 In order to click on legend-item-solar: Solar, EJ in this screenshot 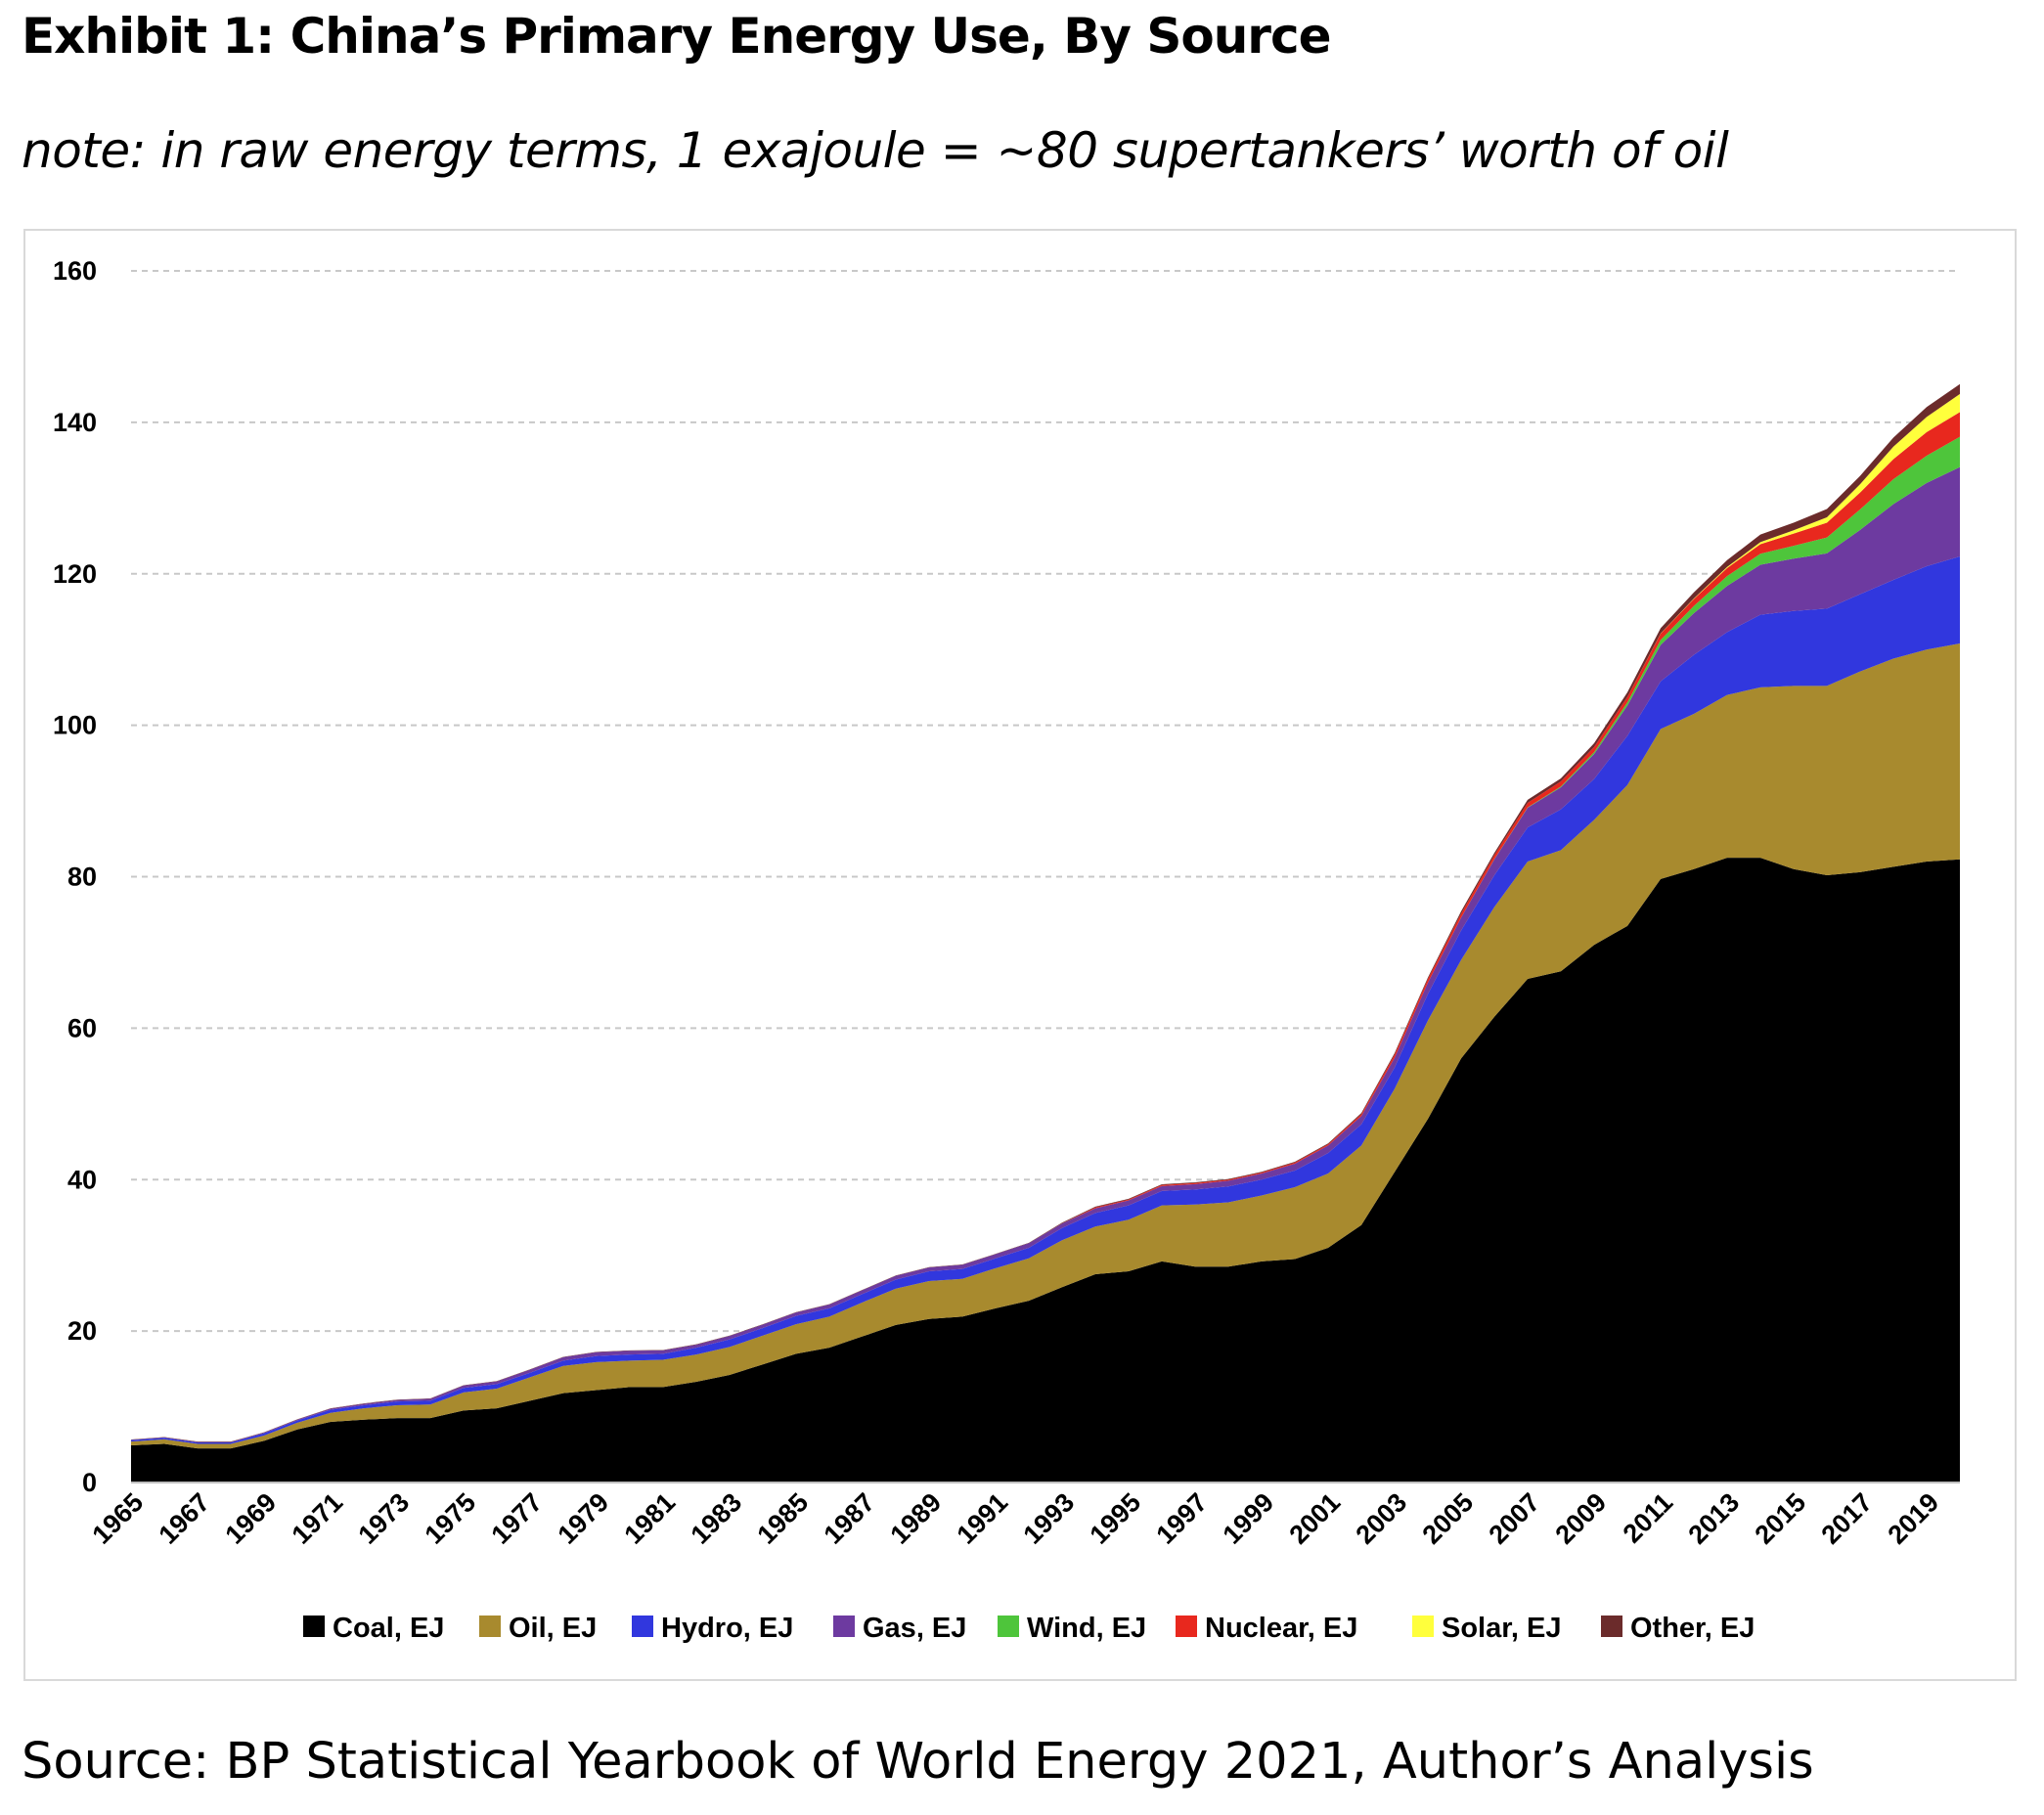, I will do `click(1487, 1628)`.